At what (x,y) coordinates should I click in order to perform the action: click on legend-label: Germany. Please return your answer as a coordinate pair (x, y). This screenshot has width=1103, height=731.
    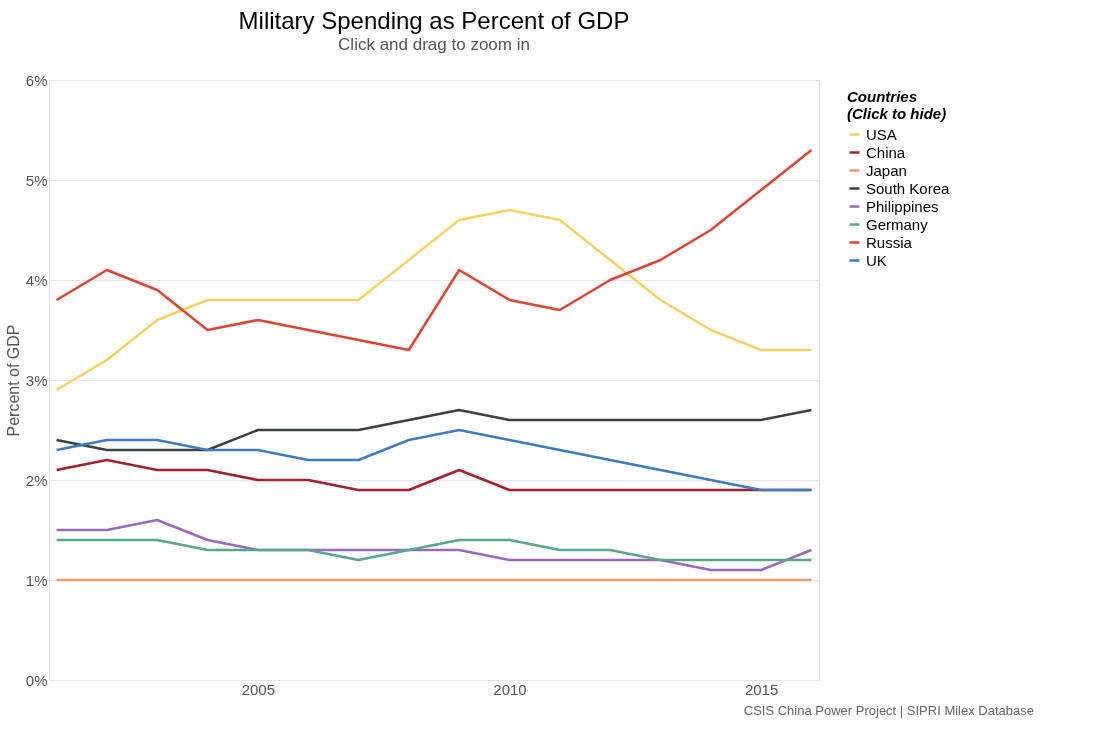
    Looking at the image, I should click on (897, 224).